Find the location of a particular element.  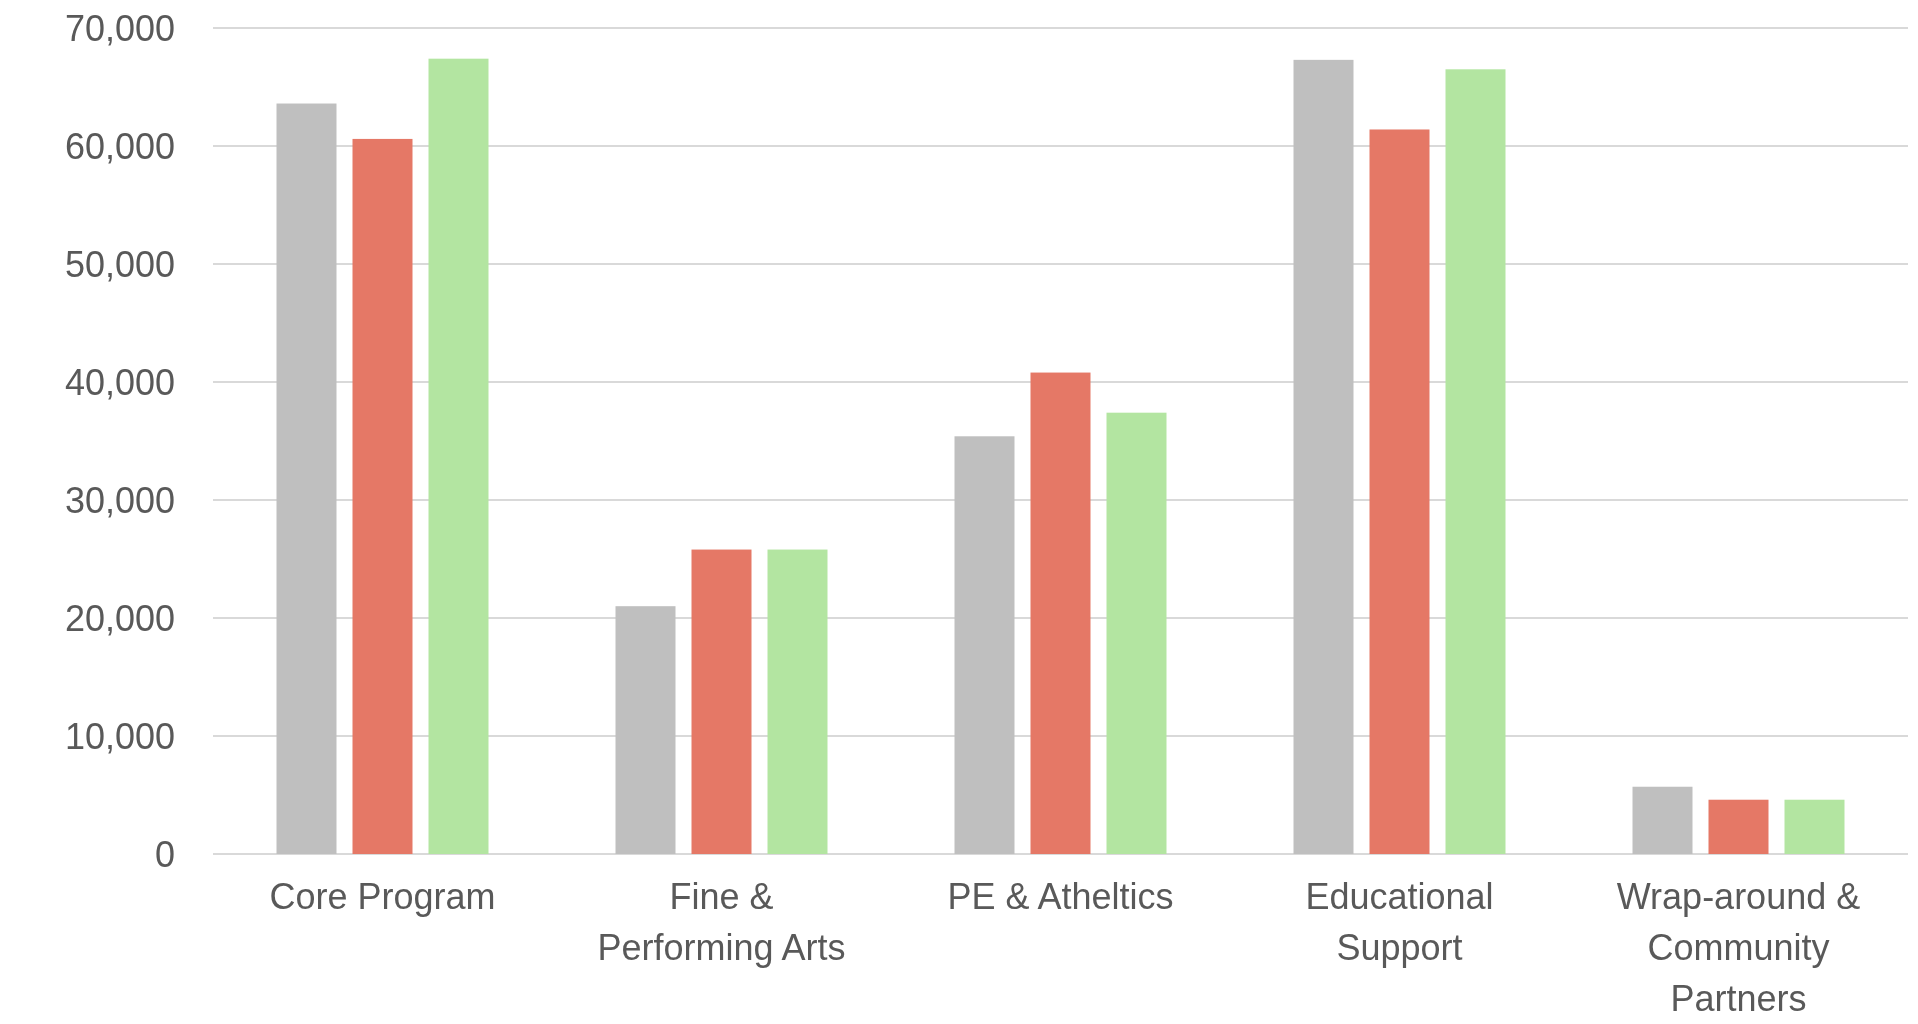

y-tick-label: 50,000 is located at coordinates (119, 264).